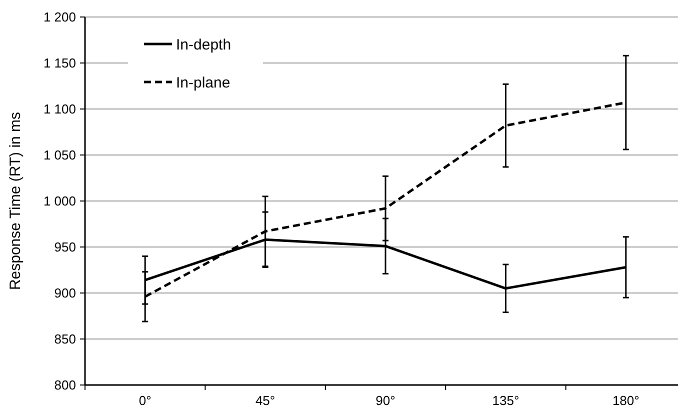 This screenshot has height=409, width=678. Describe the element at coordinates (265, 400) in the screenshot. I see `x-tick-label: 45°` at that location.